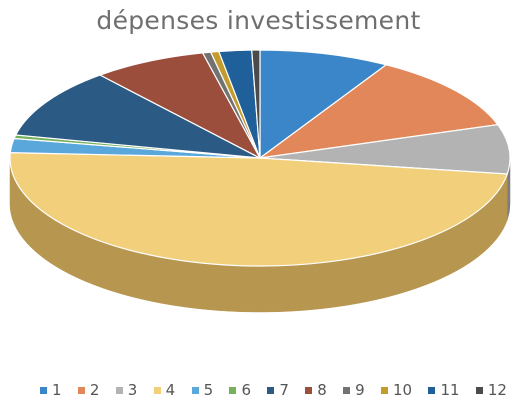 The width and height of the screenshot is (517, 410). What do you see at coordinates (284, 390) in the screenshot?
I see `legend-label: 7` at bounding box center [284, 390].